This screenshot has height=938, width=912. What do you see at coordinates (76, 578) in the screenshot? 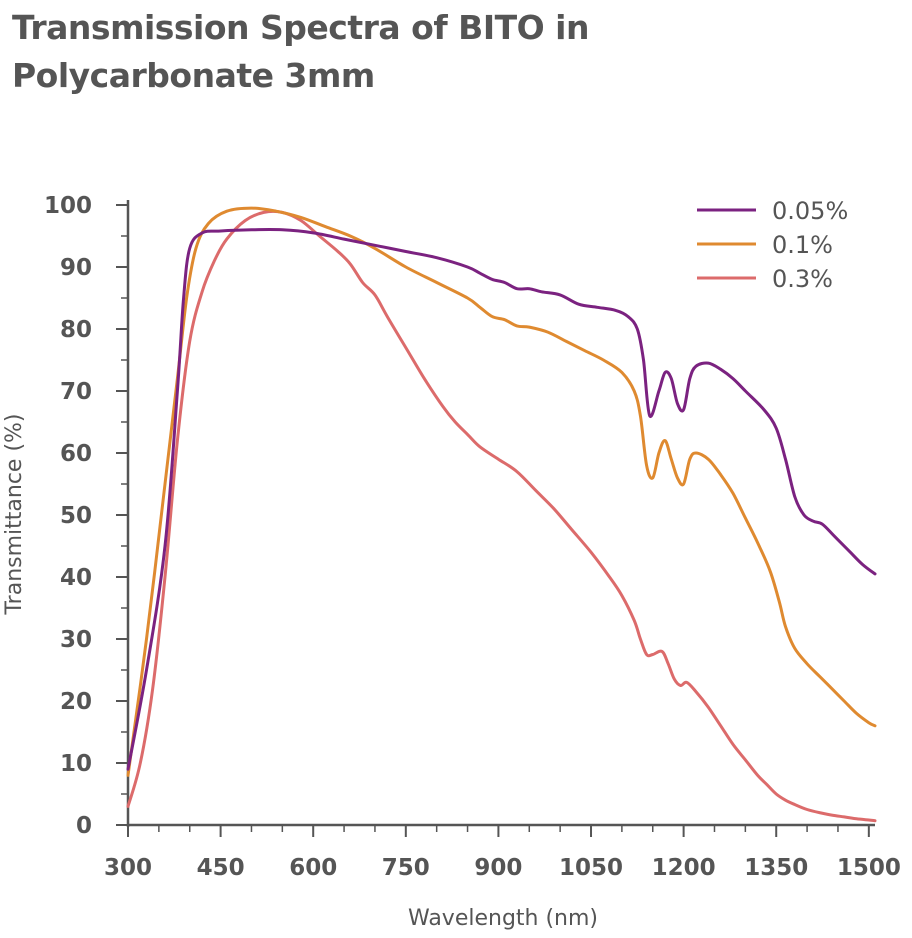
I see `y-tick-label: 40` at bounding box center [76, 578].